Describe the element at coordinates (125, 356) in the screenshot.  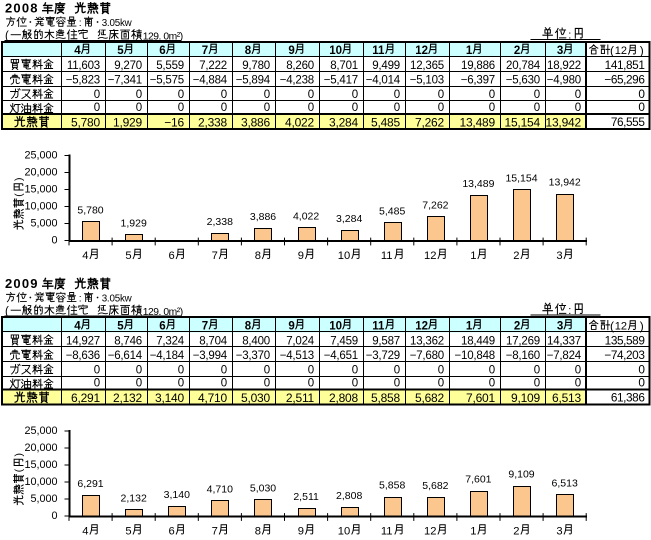
I see `svg-text: −6,614` at that location.